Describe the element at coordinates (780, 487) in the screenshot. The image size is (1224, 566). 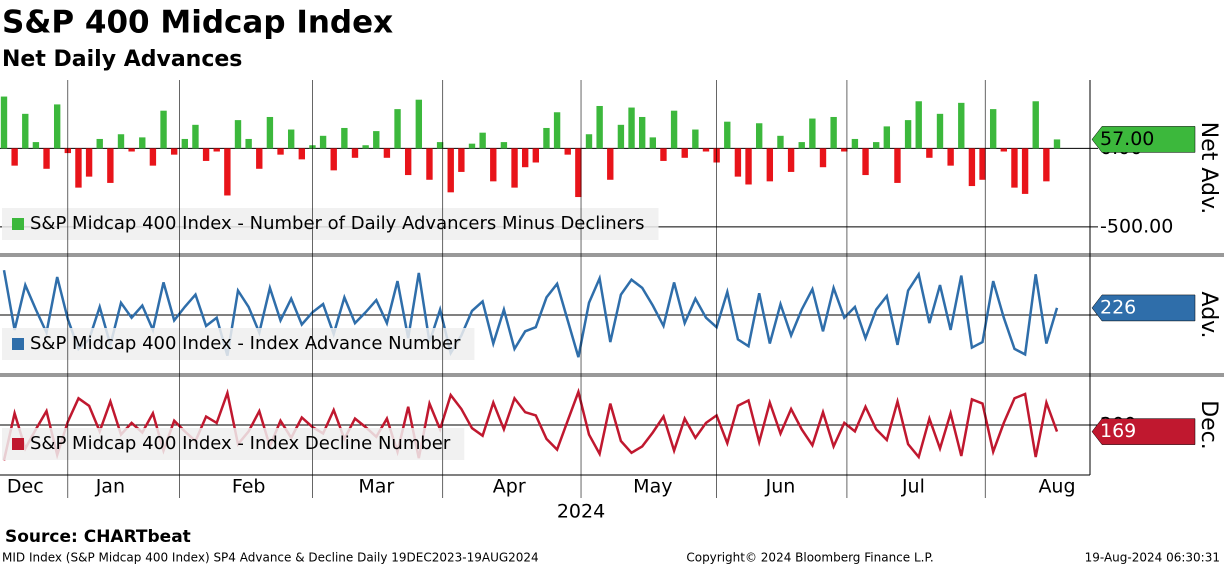
I see `x-tick-label: Jun` at that location.